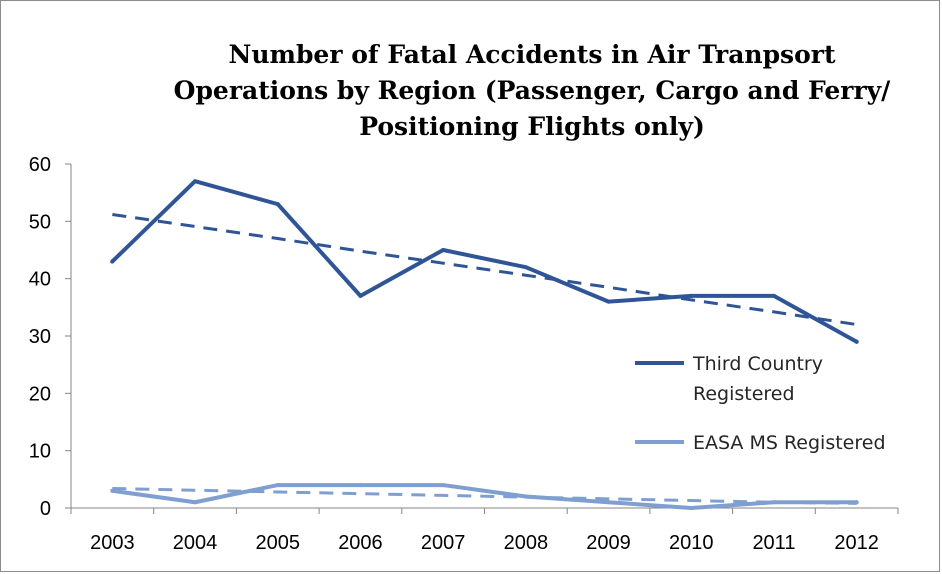  I want to click on third-country-registered-point-2004, so click(195, 181).